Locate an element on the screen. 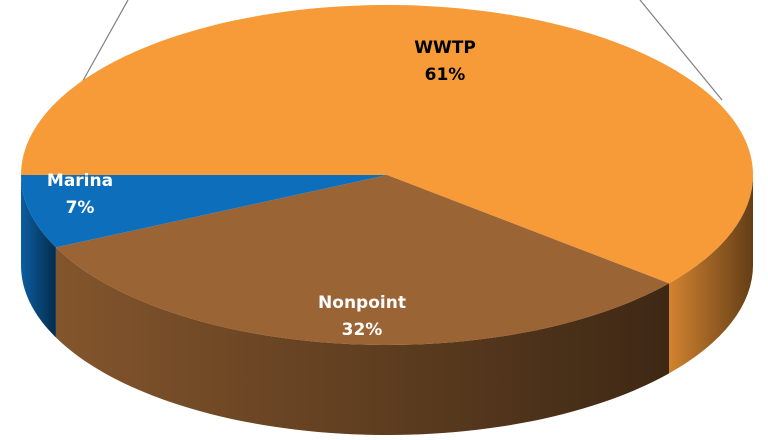 The image size is (768, 440). data-label-value: 32% is located at coordinates (362, 330).